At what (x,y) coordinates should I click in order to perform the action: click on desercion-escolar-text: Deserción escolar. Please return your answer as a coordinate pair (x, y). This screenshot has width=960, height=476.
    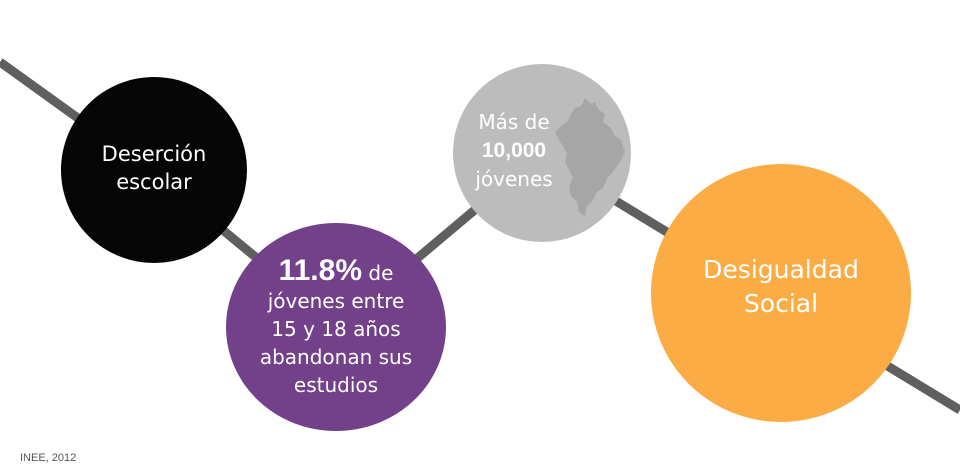
    Looking at the image, I should click on (154, 168).